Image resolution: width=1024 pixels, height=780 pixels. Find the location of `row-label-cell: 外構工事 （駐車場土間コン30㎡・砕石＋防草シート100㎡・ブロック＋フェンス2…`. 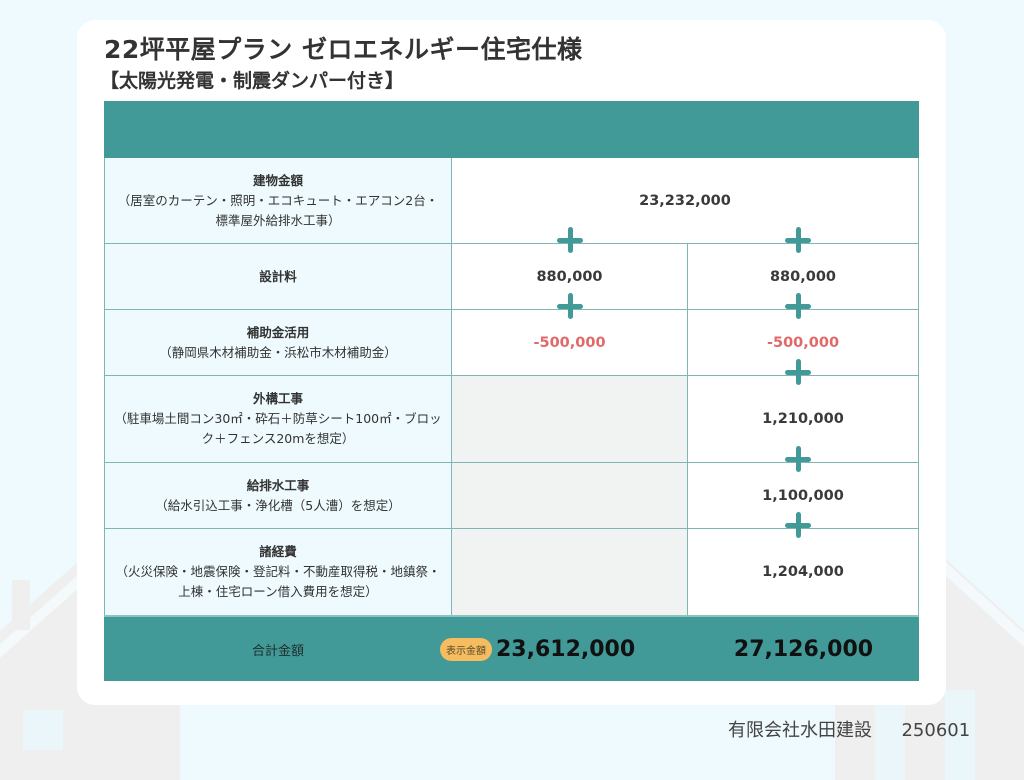

row-label-cell: 外構工事 （駐車場土間コン30㎡・砕石＋防草シート100㎡・ブロック＋フェンス2… is located at coordinates (278, 419).